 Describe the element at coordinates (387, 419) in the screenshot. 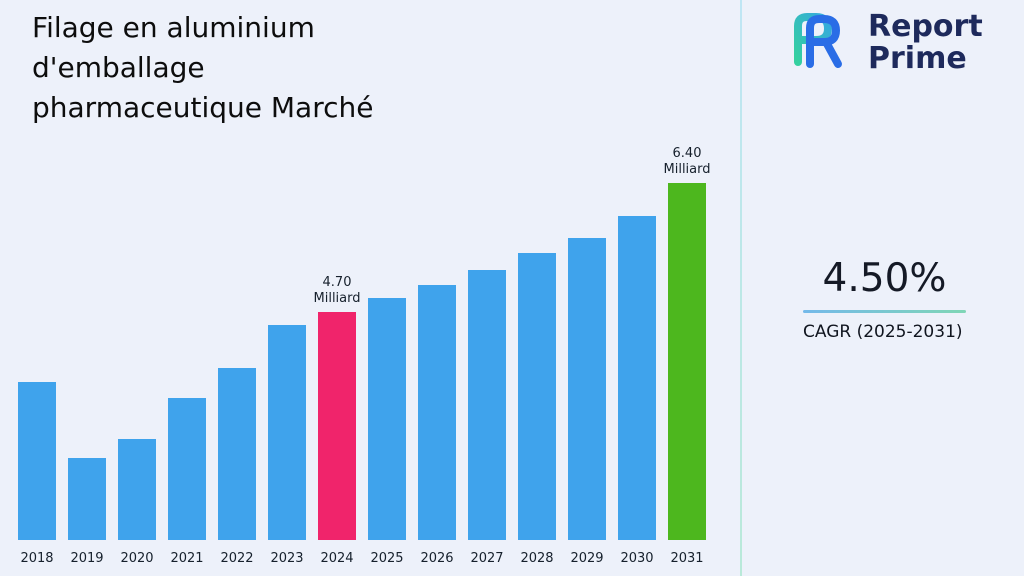

I see `bar-2025` at that location.